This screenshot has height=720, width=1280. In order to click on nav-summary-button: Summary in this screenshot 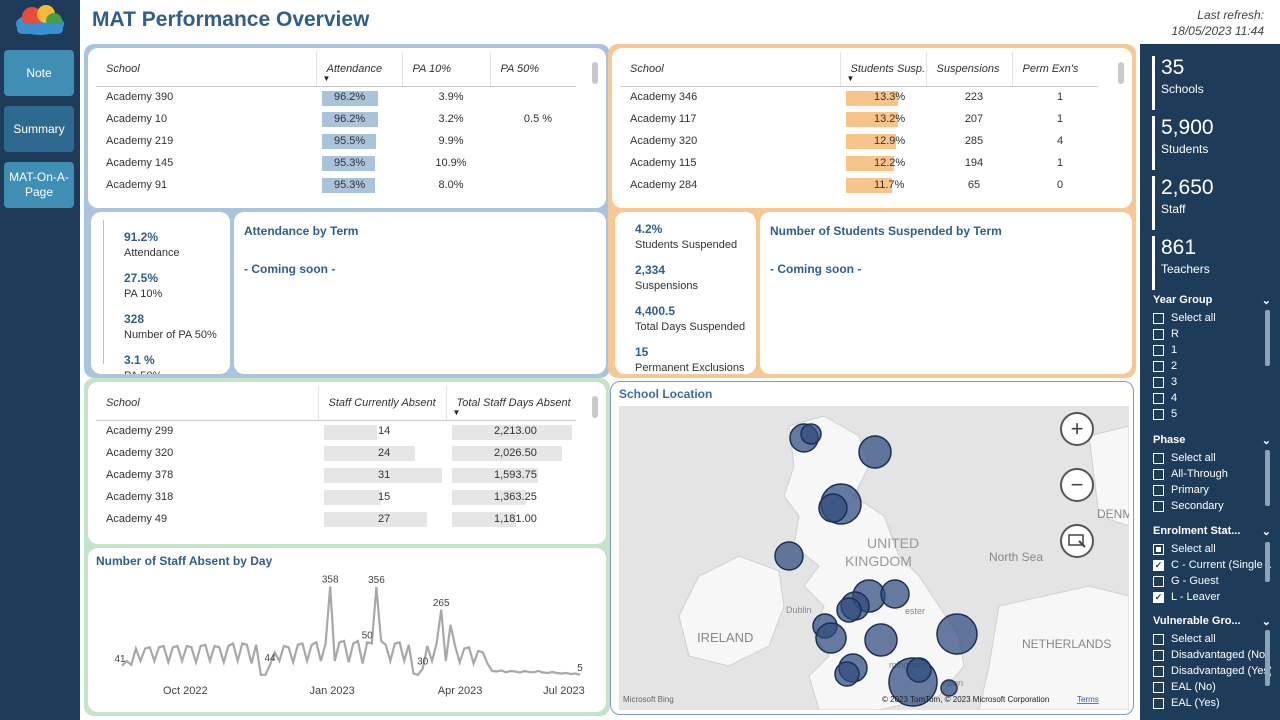, I will do `click(39, 129)`.